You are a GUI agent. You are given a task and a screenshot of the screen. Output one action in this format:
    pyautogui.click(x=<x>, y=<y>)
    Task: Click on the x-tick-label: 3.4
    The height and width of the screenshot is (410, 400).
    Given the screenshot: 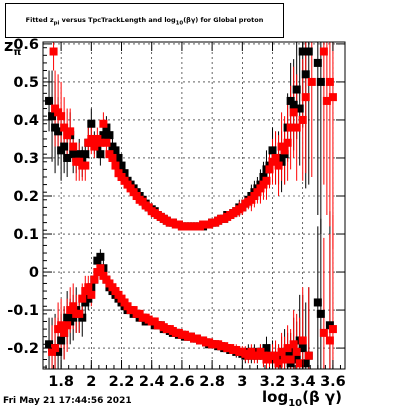 What is the action you would take?
    pyautogui.click(x=303, y=382)
    